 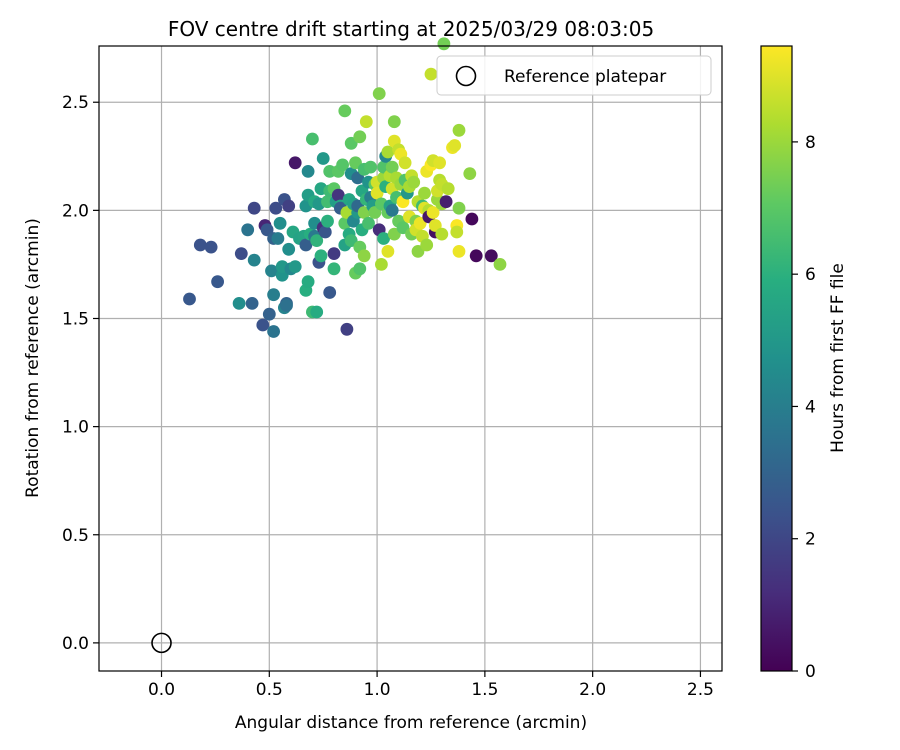 I want to click on legend-marker-icon, so click(x=466, y=76).